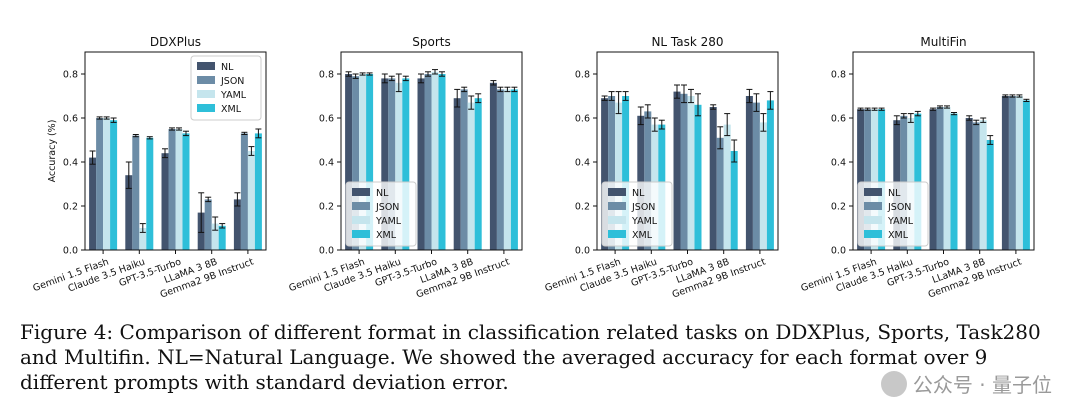 The height and width of the screenshot is (420, 1080). I want to click on watermark: 公众号 · 量子位, so click(966, 383).